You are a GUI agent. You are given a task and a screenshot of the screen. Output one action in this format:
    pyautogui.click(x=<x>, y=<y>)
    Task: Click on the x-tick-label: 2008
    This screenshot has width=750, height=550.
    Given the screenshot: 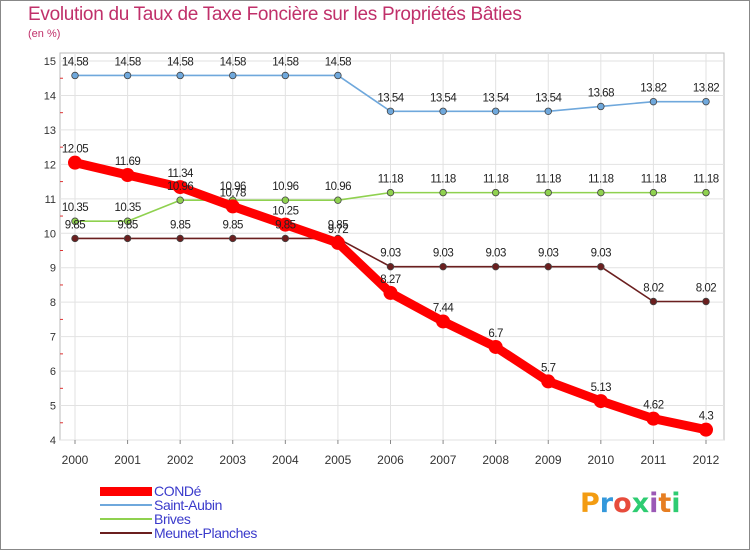 What is the action you would take?
    pyautogui.click(x=495, y=460)
    